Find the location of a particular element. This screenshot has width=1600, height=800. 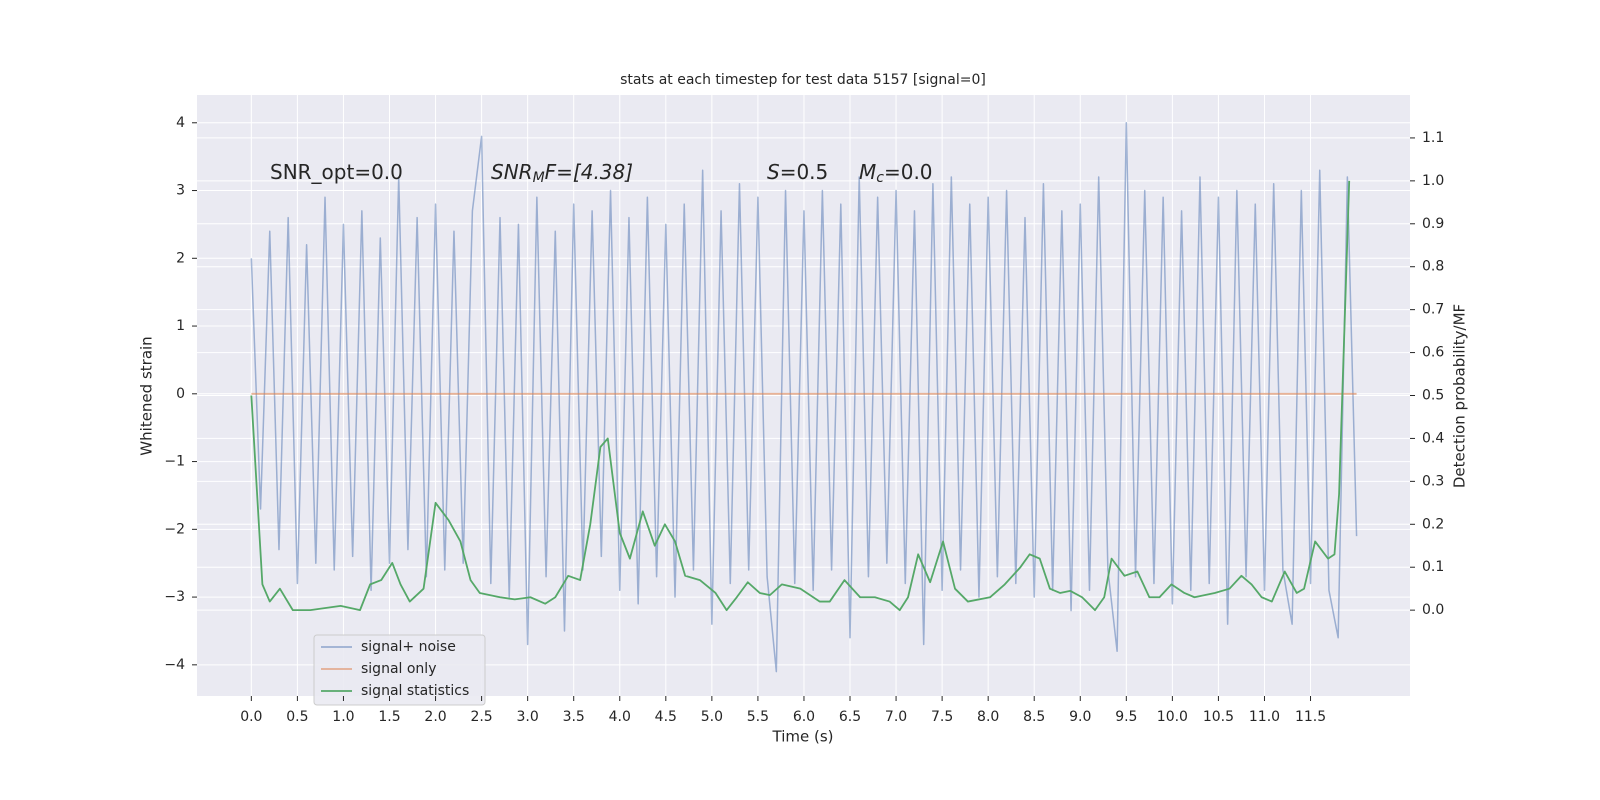

y-tick-label: −3 is located at coordinates (174, 597).